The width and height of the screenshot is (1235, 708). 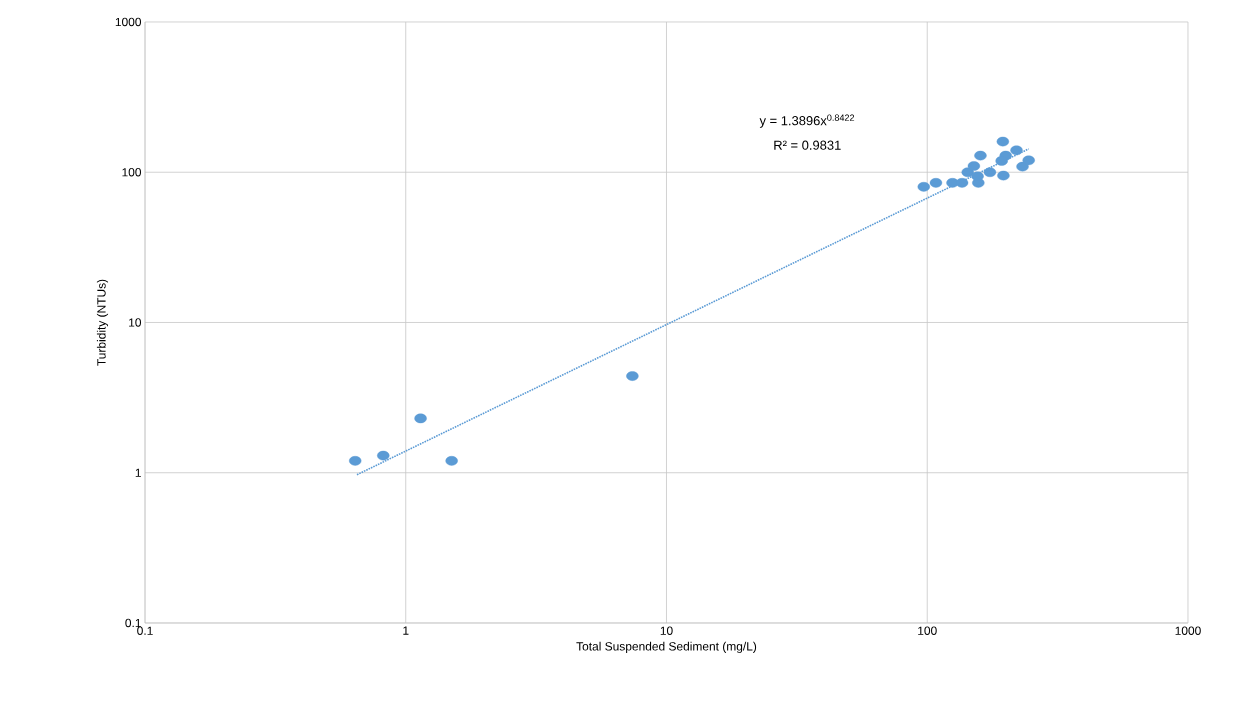 What do you see at coordinates (145, 630) in the screenshot?
I see `x-tick-label: 0.1` at bounding box center [145, 630].